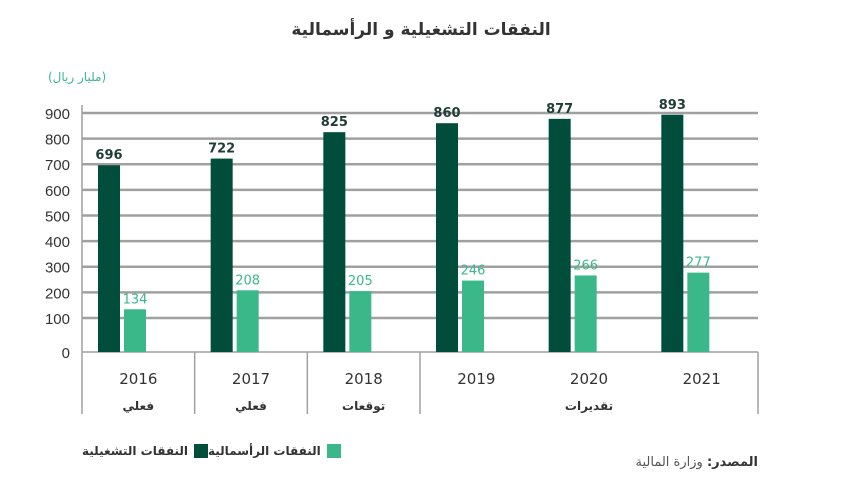 Image resolution: width=842 pixels, height=502 pixels. What do you see at coordinates (57, 191) in the screenshot?
I see `y-tick-label: 600` at bounding box center [57, 191].